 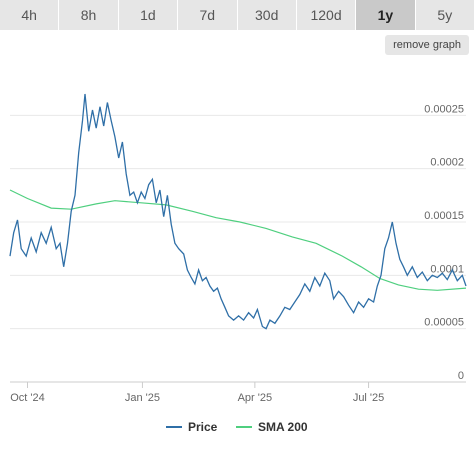 What do you see at coordinates (27, 398) in the screenshot?
I see `x-tick-label: Oct '24` at bounding box center [27, 398].